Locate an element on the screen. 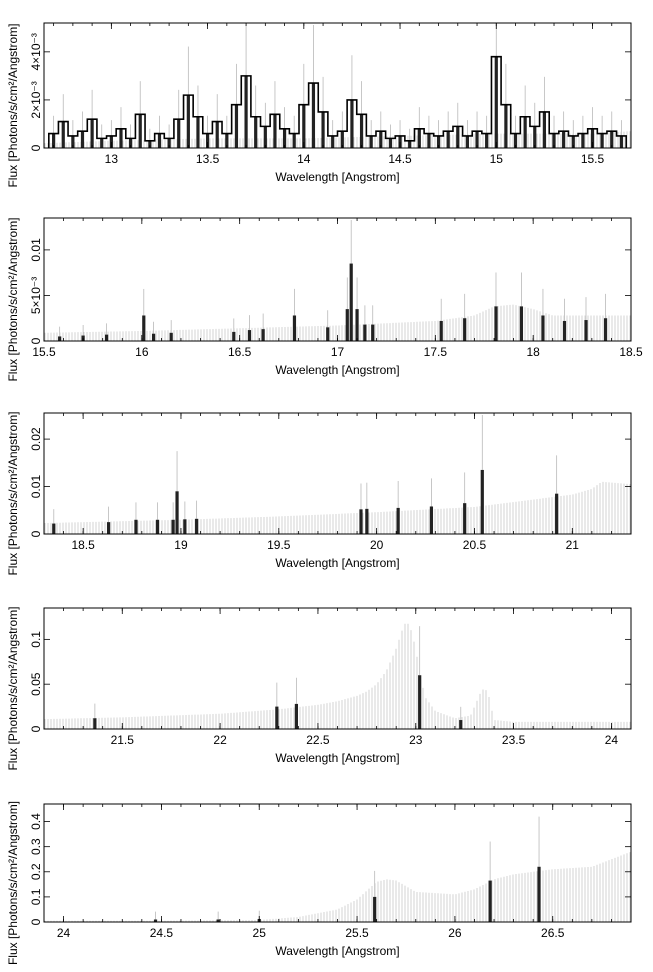 The image size is (653, 972). x-tick-label: 17 is located at coordinates (338, 352).